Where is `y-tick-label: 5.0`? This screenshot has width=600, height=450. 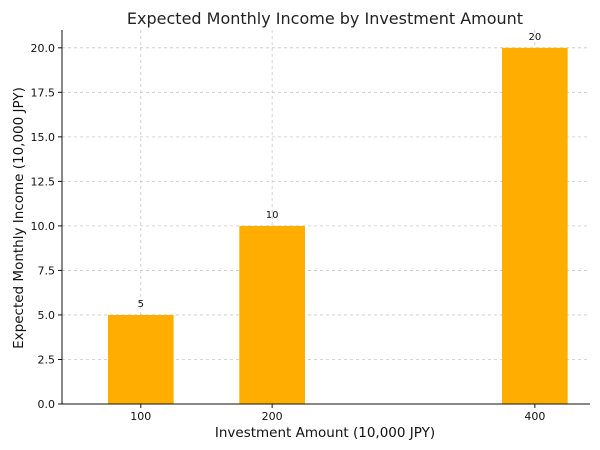 y-tick-label: 5.0 is located at coordinates (47, 315).